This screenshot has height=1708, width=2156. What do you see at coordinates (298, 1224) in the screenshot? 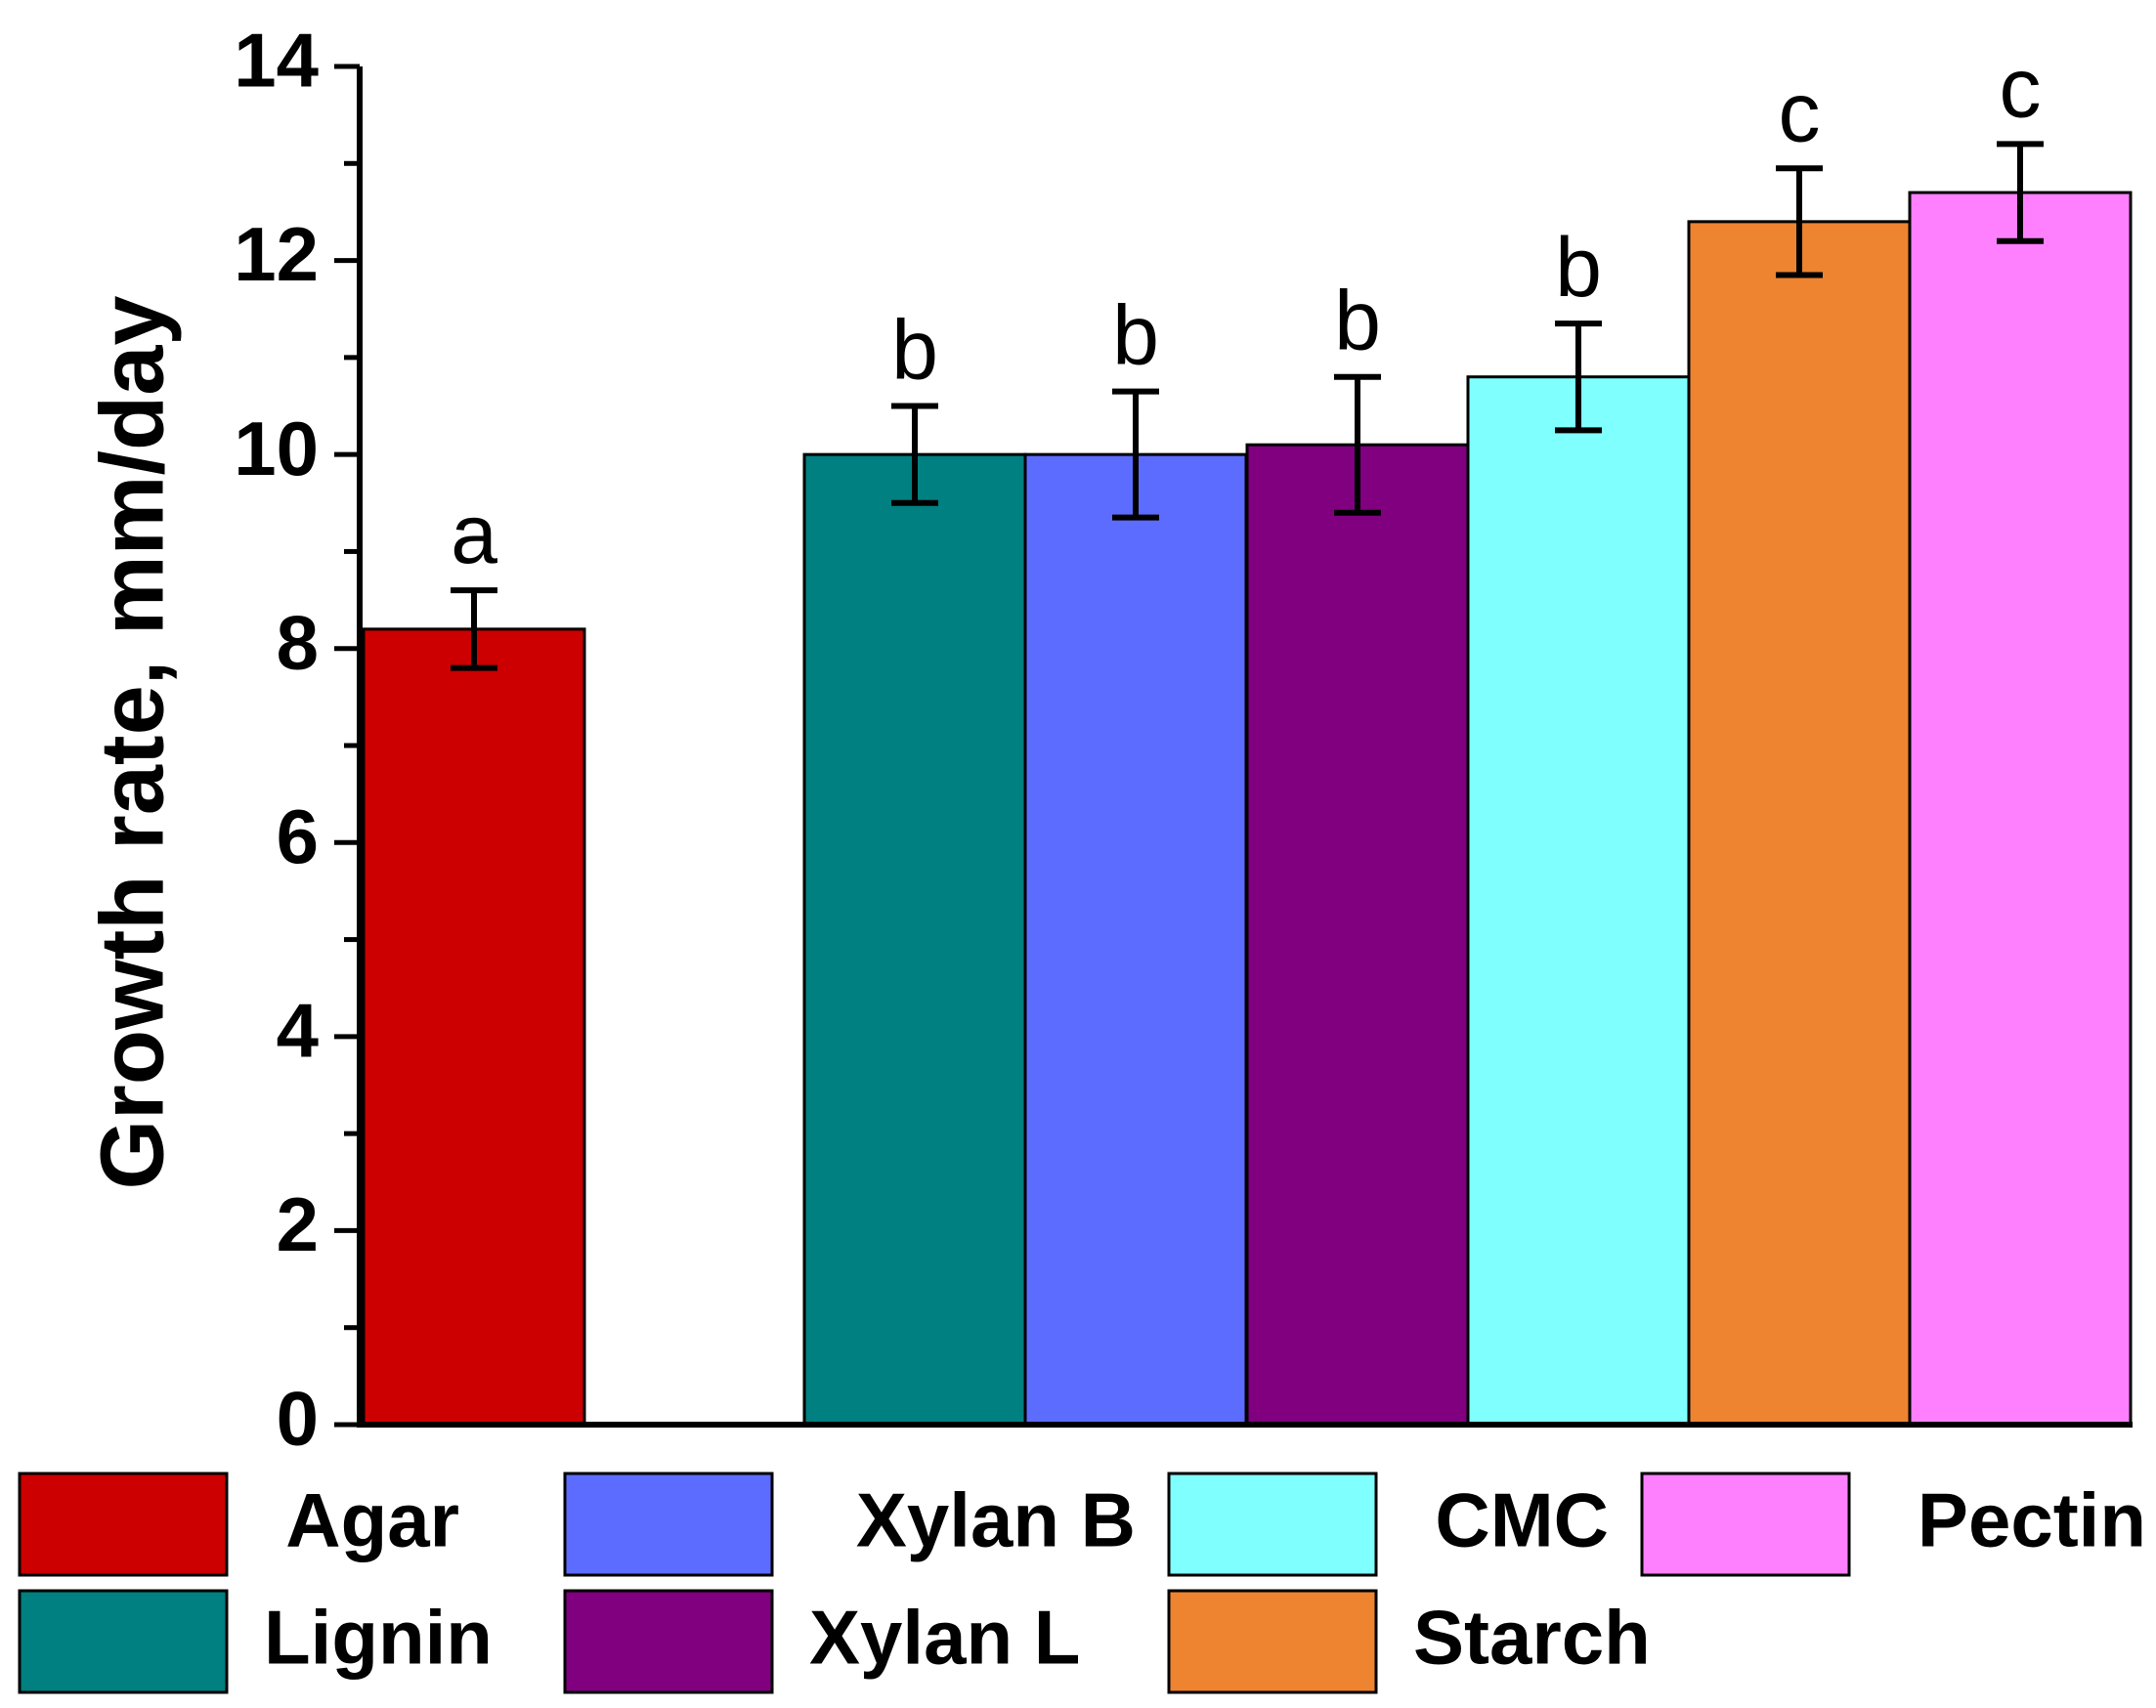
I see `y-tick-label: 2` at bounding box center [298, 1224].